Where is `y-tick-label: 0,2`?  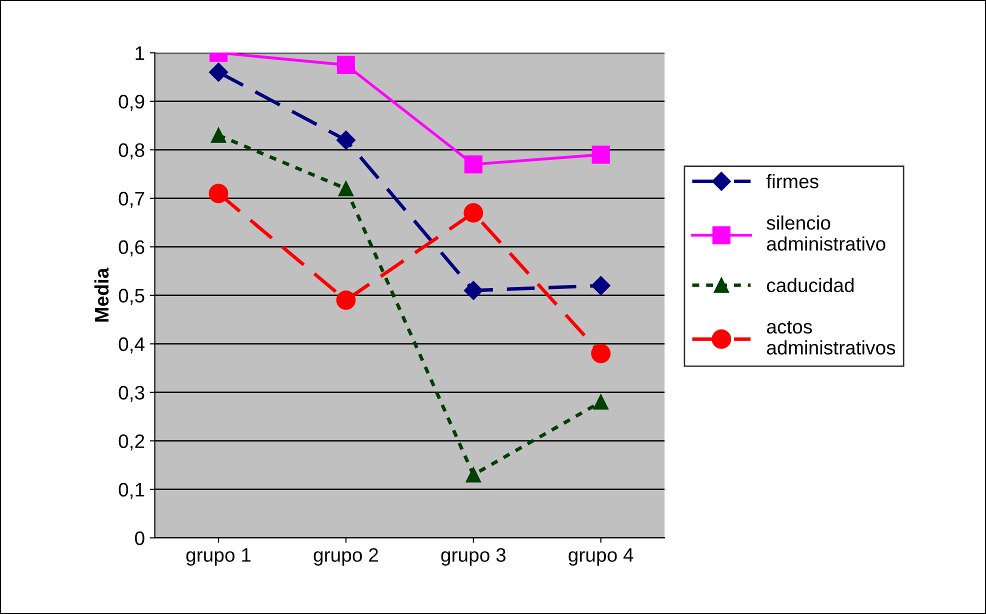 y-tick-label: 0,2 is located at coordinates (131, 442).